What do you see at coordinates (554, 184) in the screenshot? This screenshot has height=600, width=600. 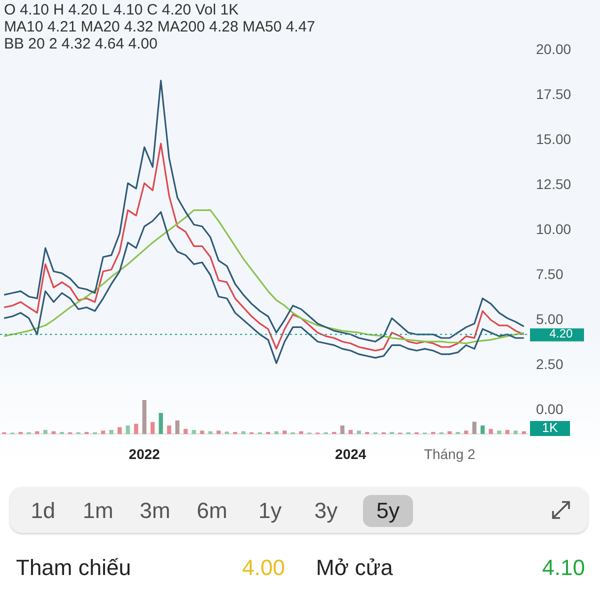 I see `y-tick-label: 12.50` at bounding box center [554, 184].